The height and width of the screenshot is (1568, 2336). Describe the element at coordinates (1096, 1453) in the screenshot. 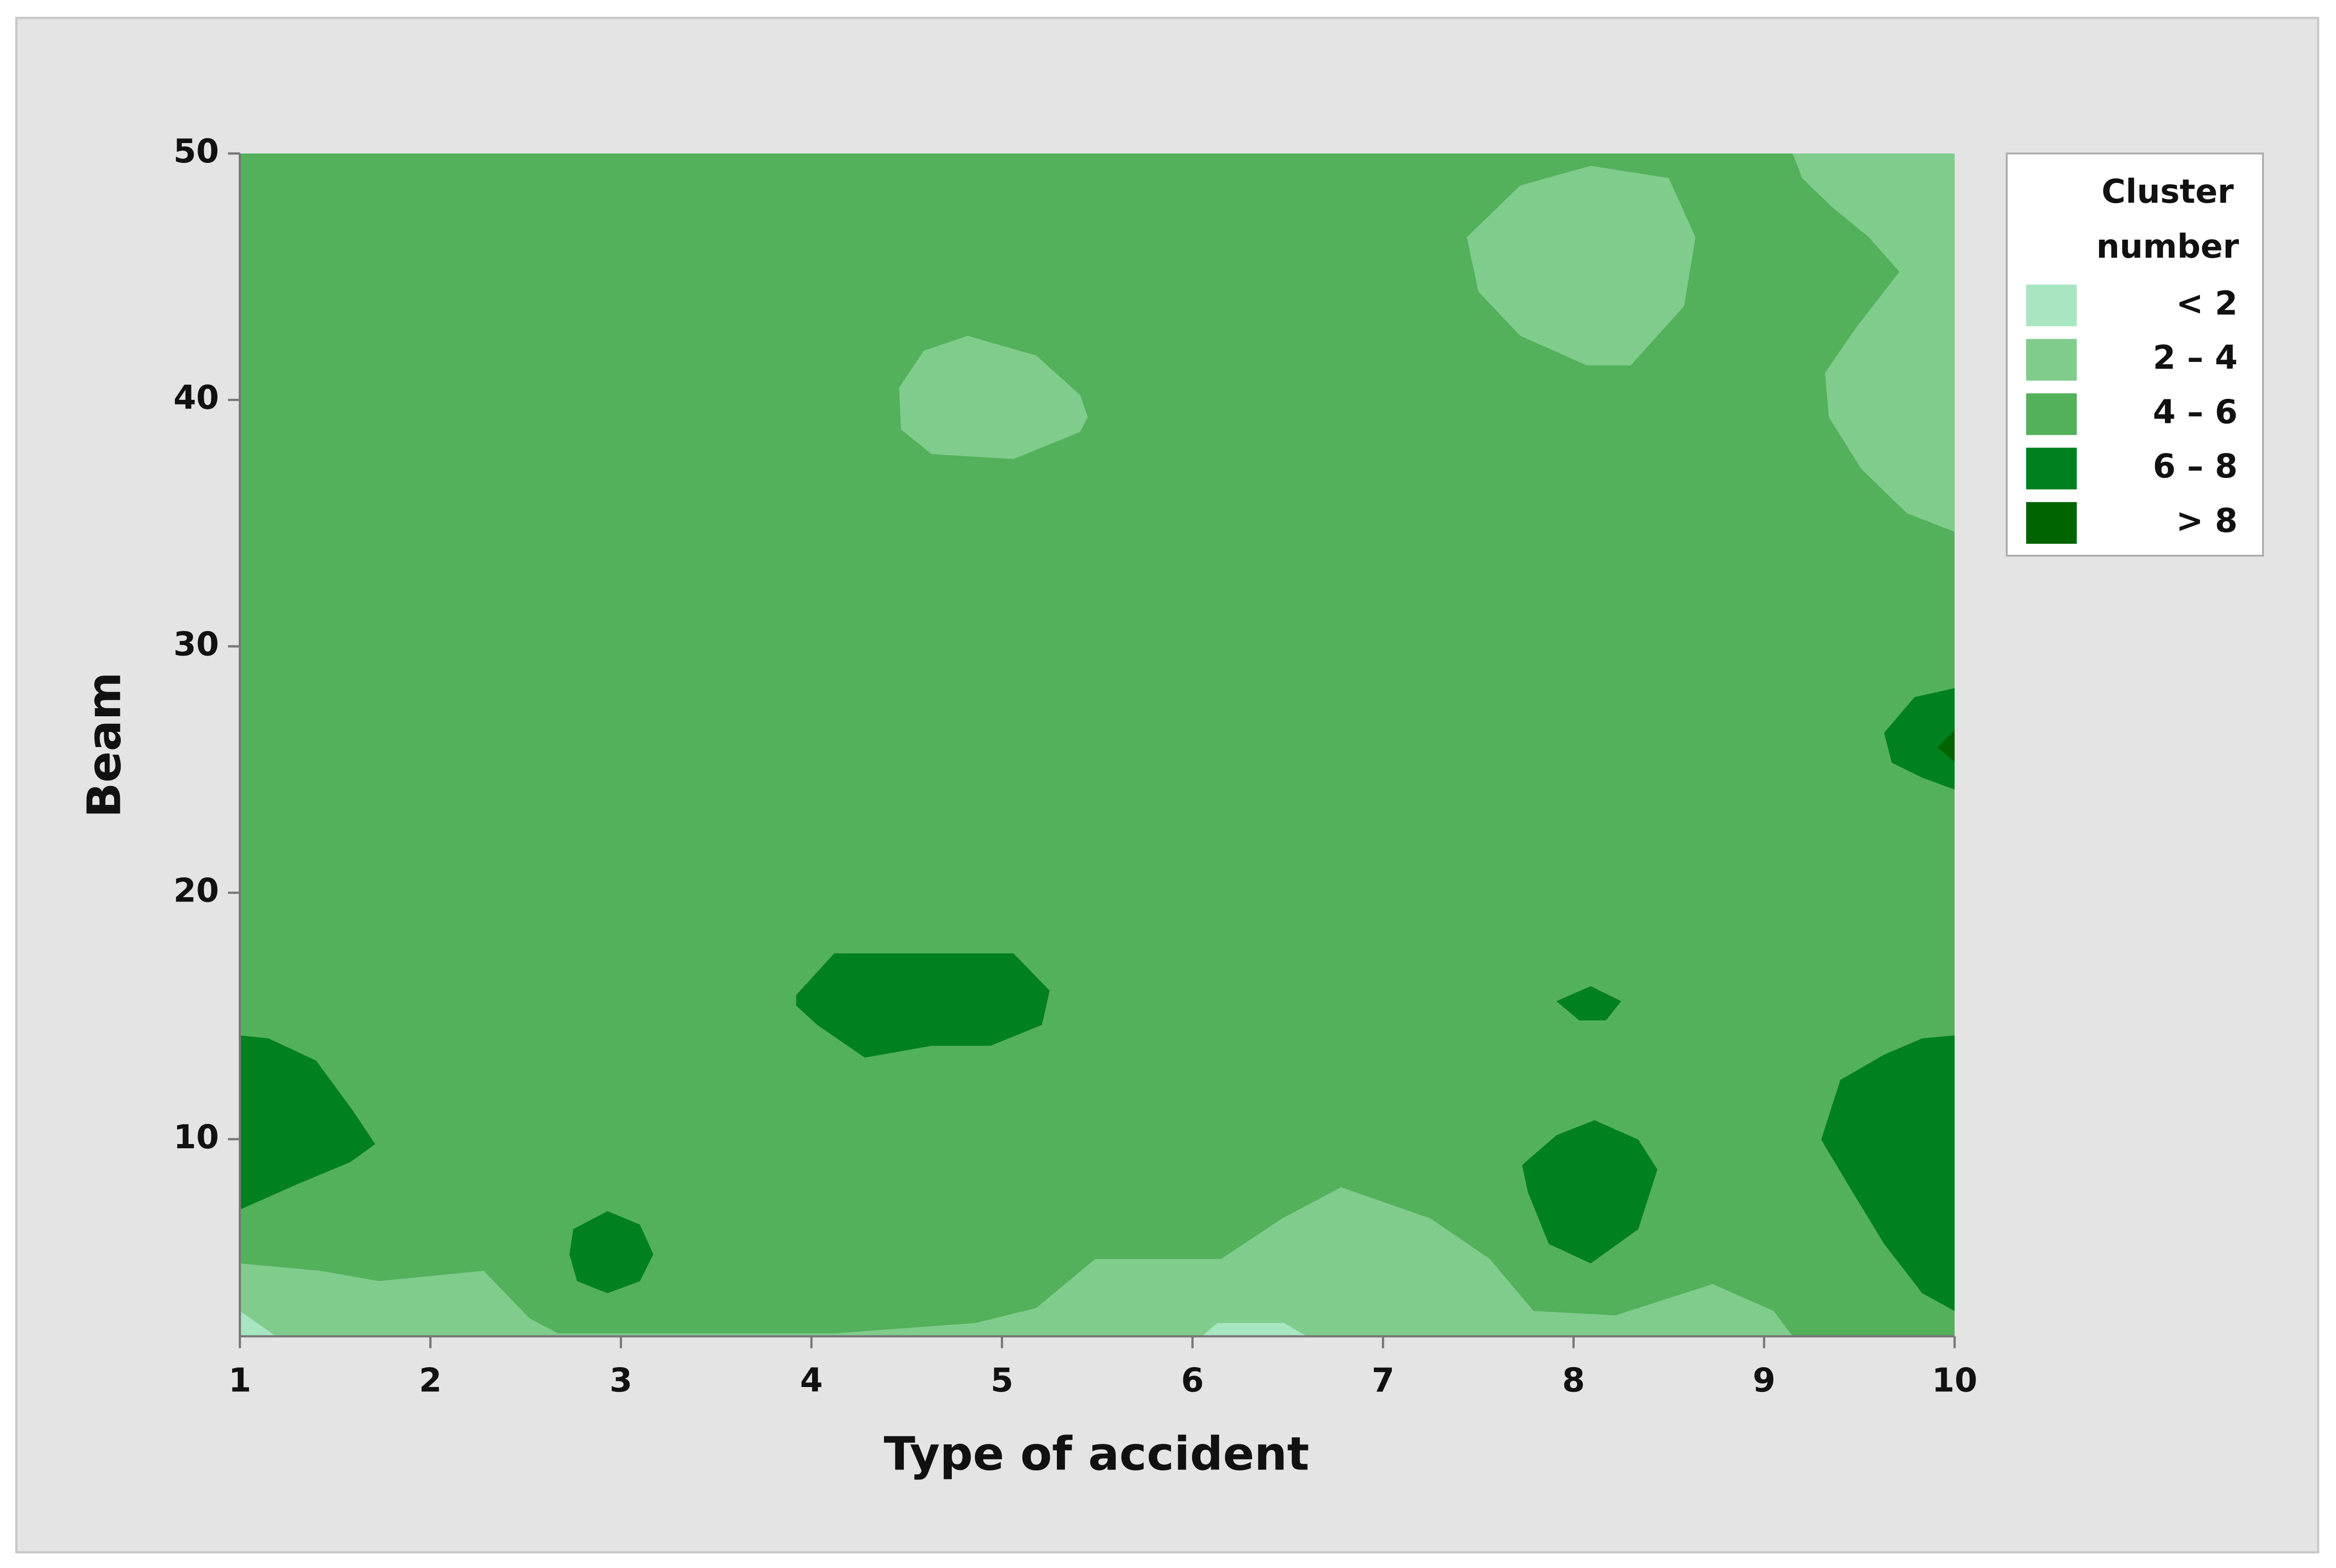

I see `x-axis-label: Type of accident` at that location.